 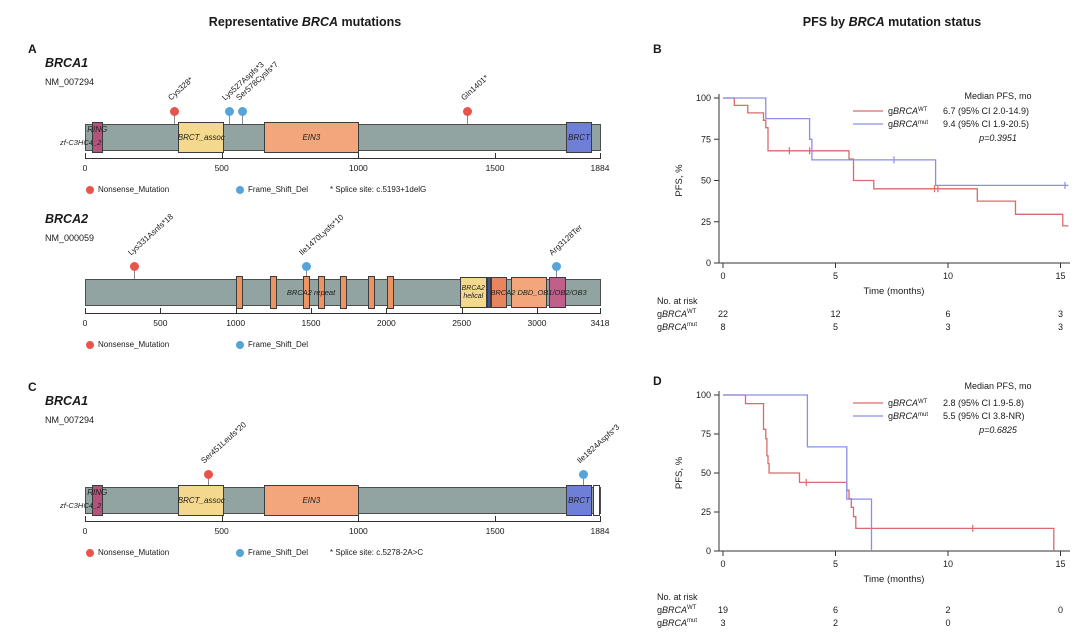 I want to click on mutation-label: Gln1401*, so click(x=475, y=88).